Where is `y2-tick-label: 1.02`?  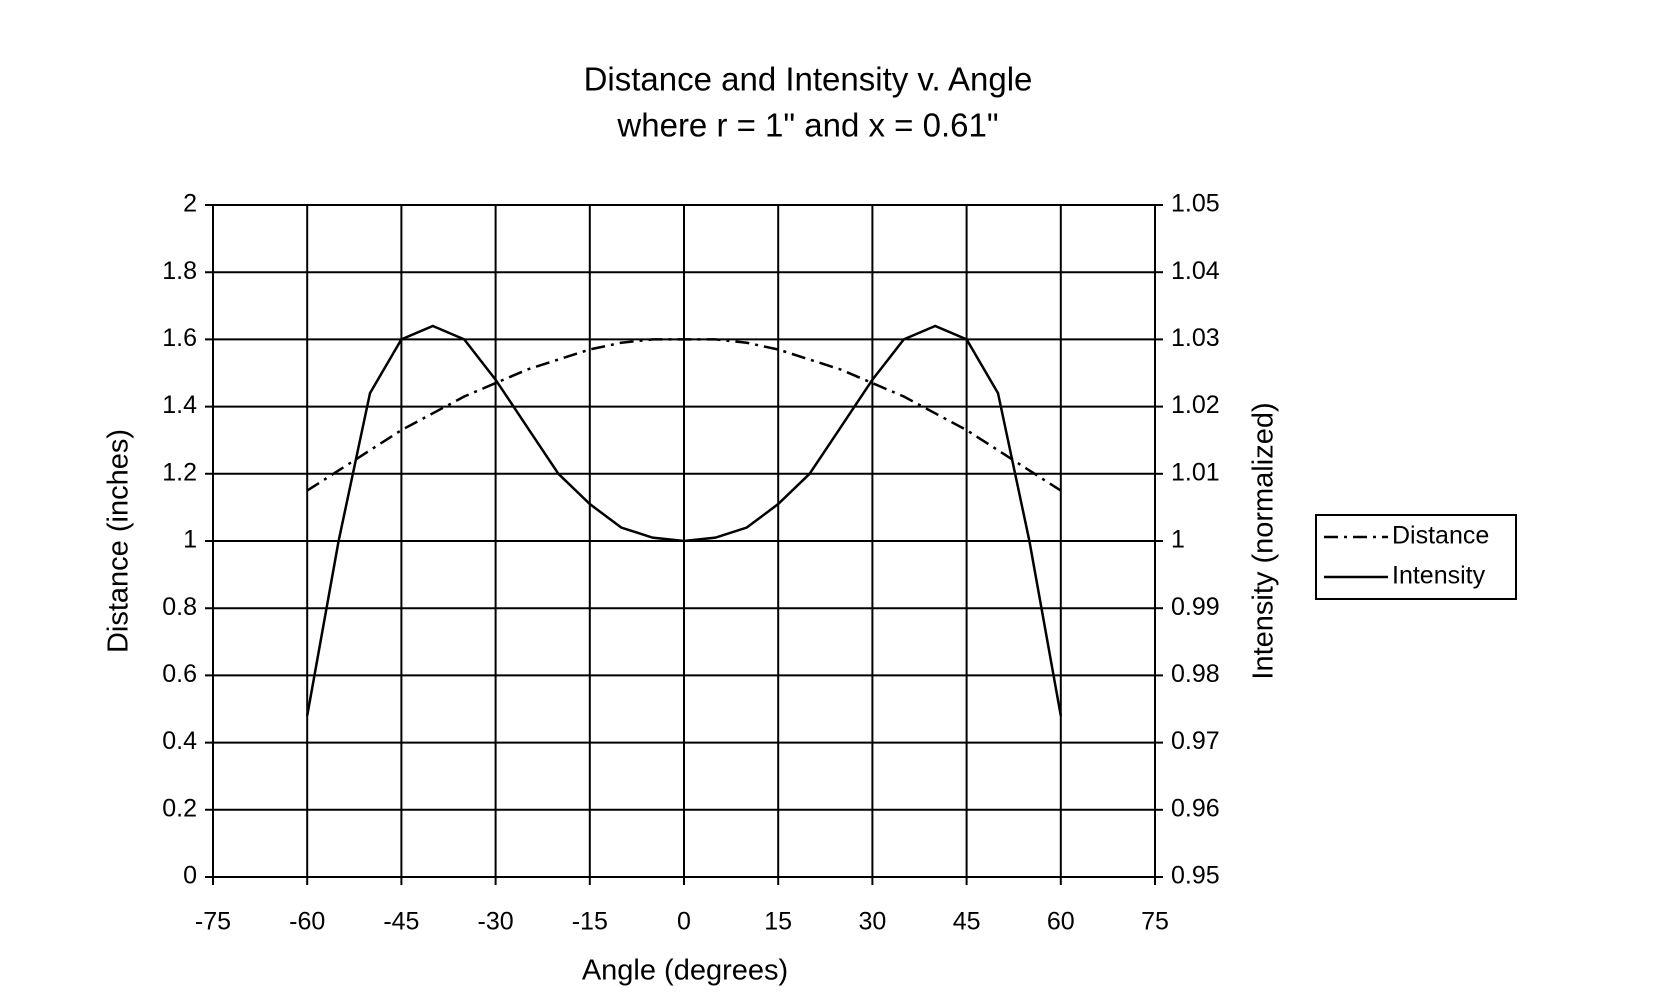 y2-tick-label: 1.02 is located at coordinates (1195, 405).